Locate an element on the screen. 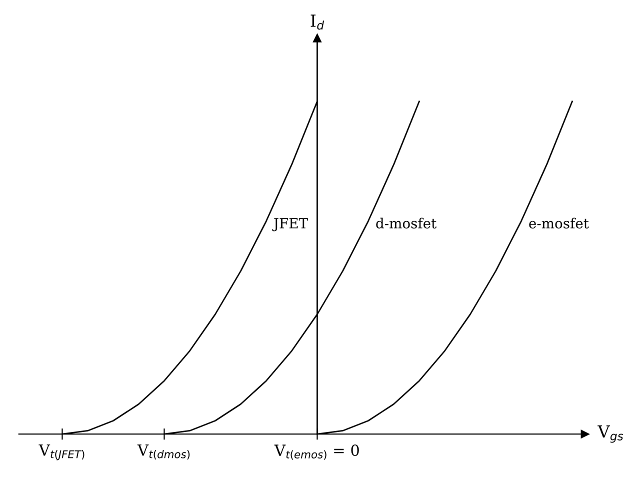  x-tick-label: V$_{t(JFET)}$ is located at coordinates (61, 452).